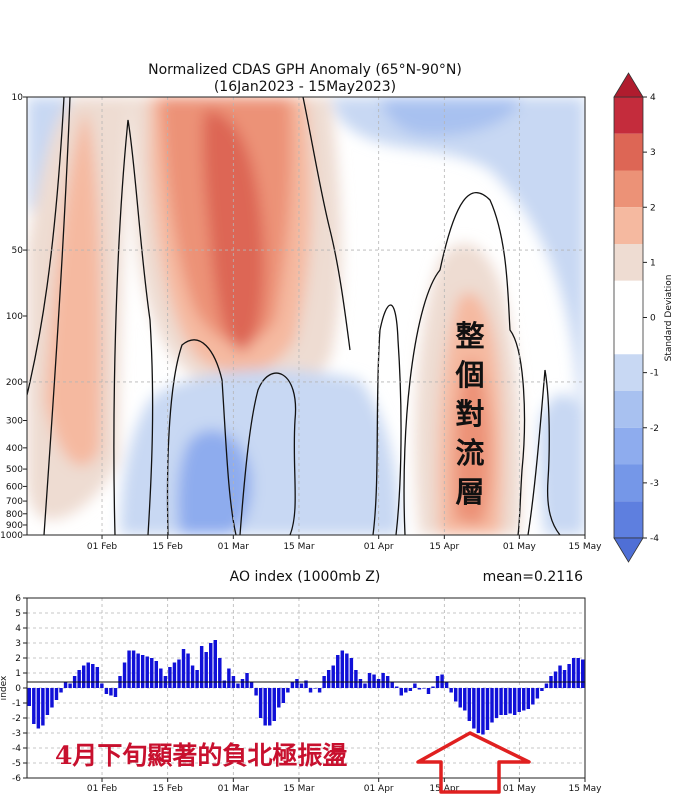 The width and height of the screenshot is (686, 800). What do you see at coordinates (305, 70) in the screenshot?
I see `top-chart-title: Normalized CDAS GPH Anomaly (65°N-90°N)` at bounding box center [305, 70].